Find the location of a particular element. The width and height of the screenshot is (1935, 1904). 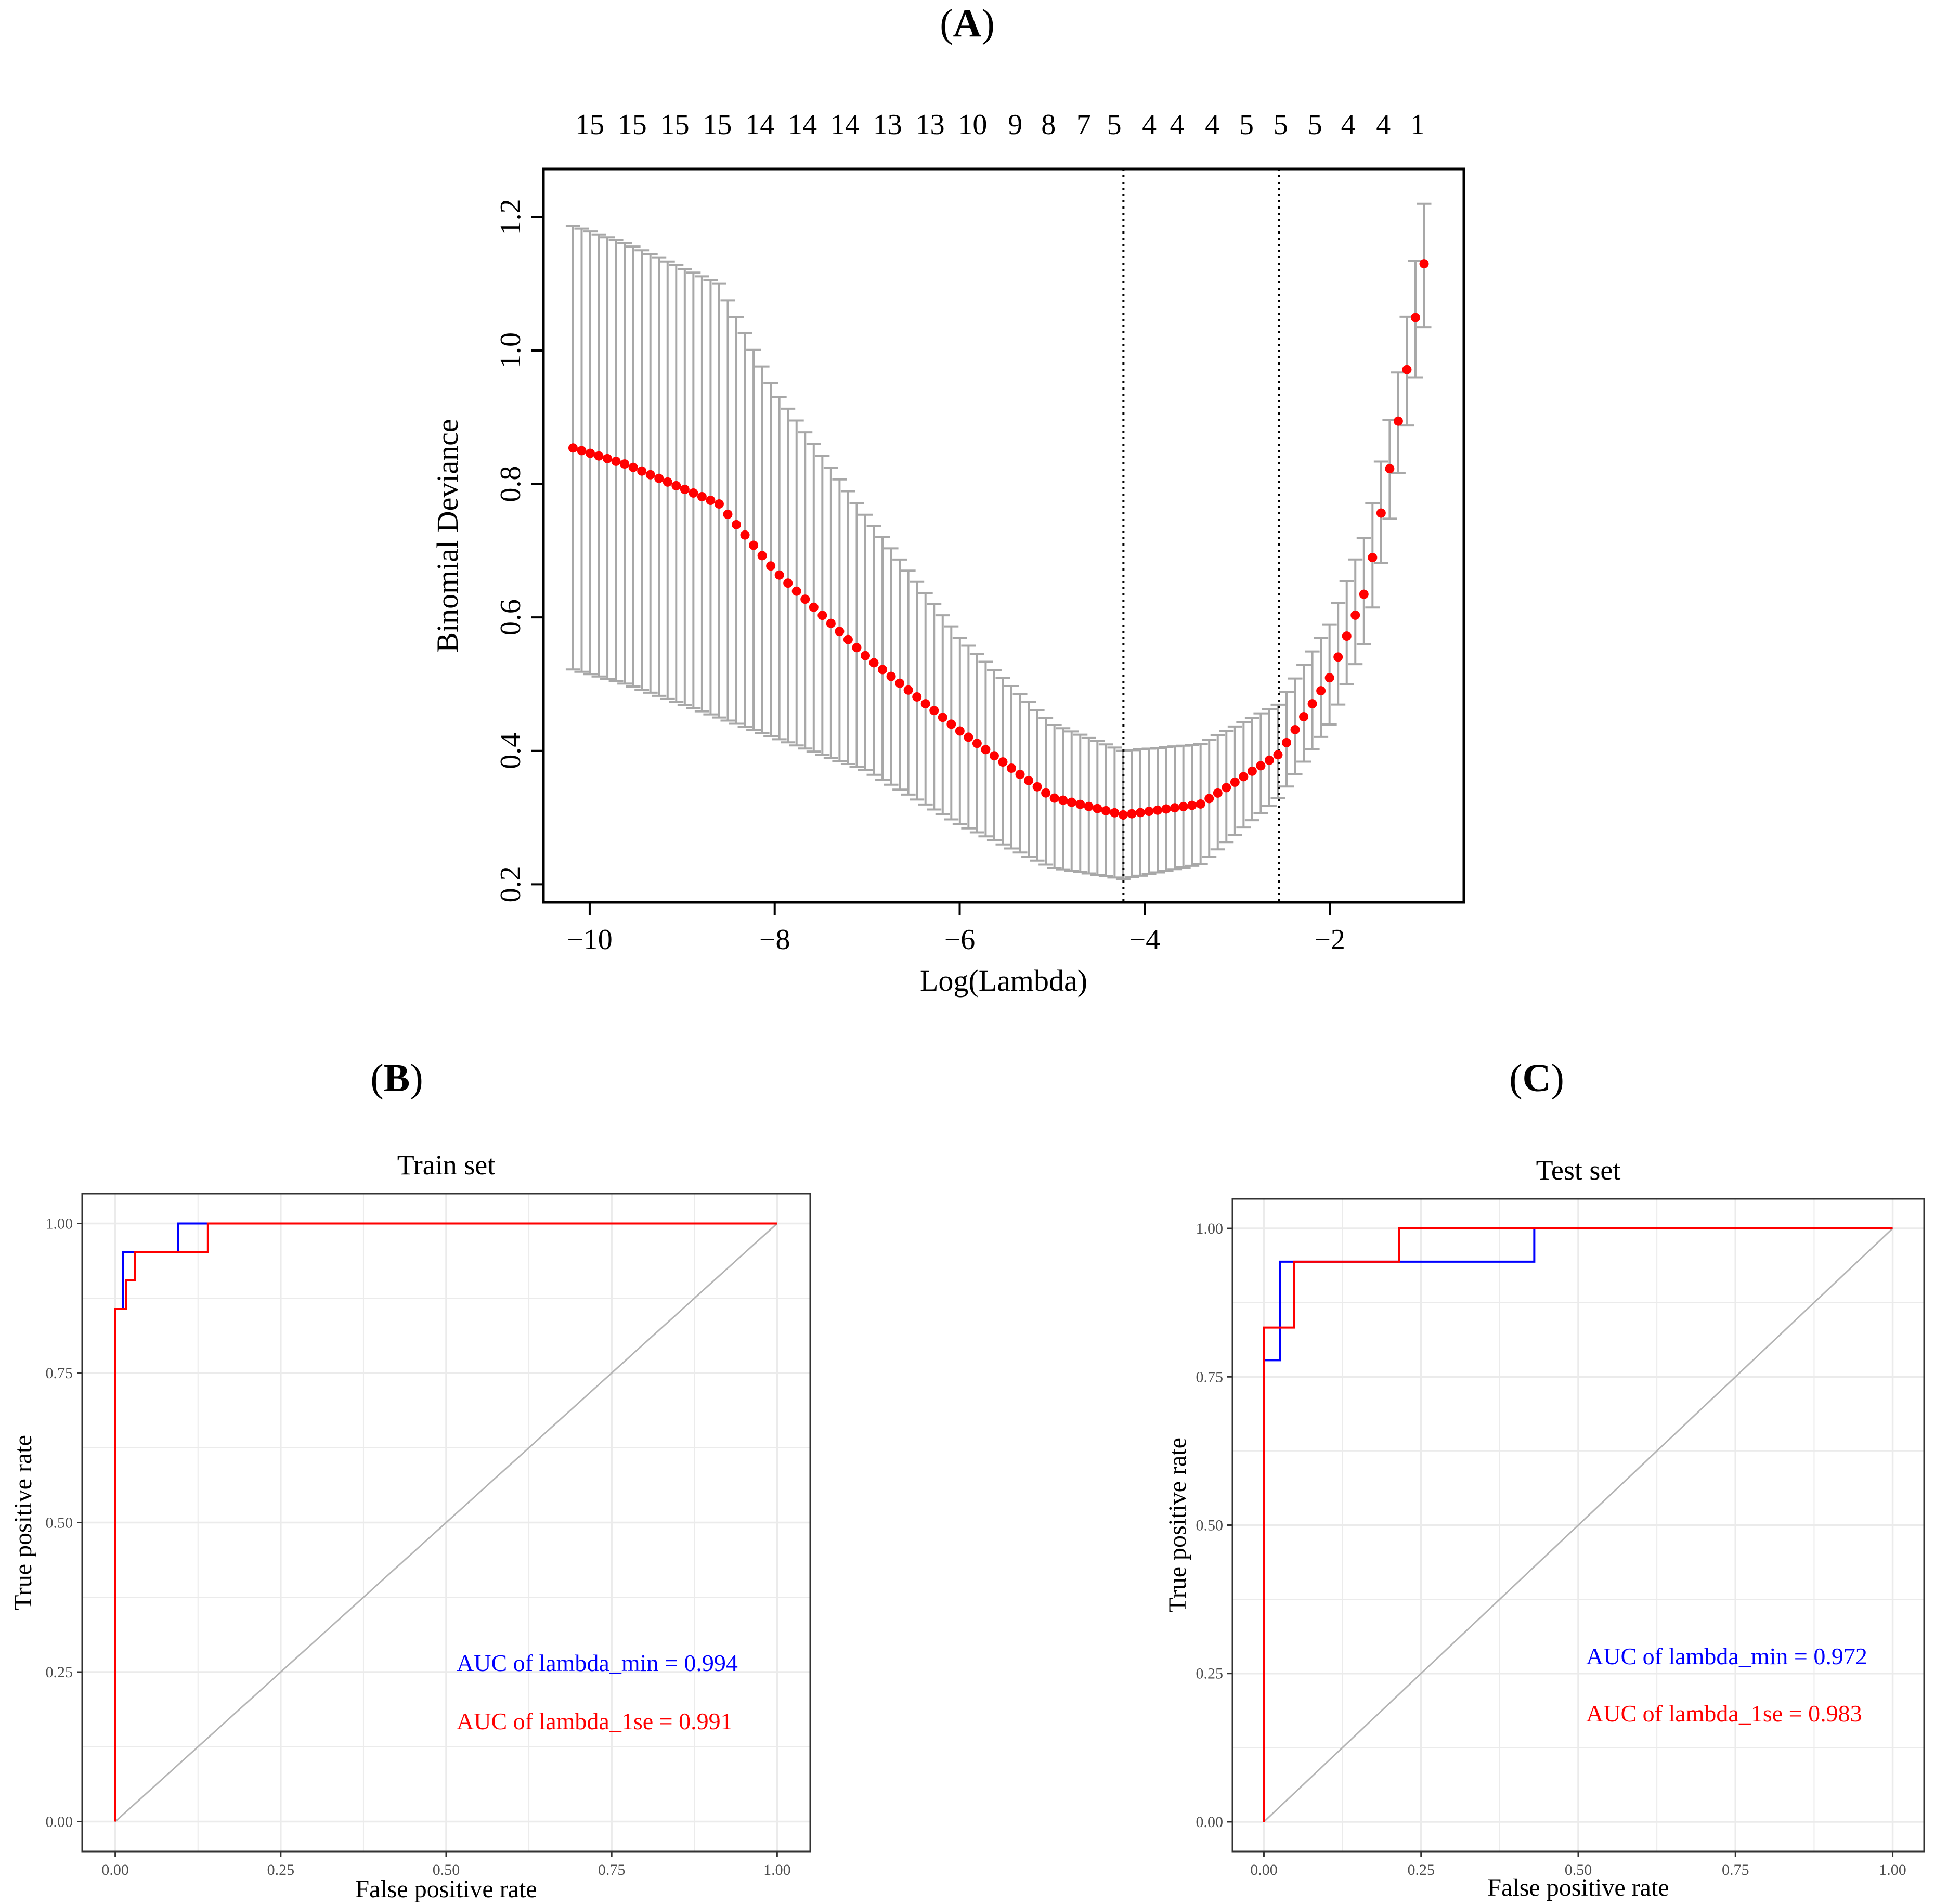

a-top-axis-label: 8 is located at coordinates (1048, 125).